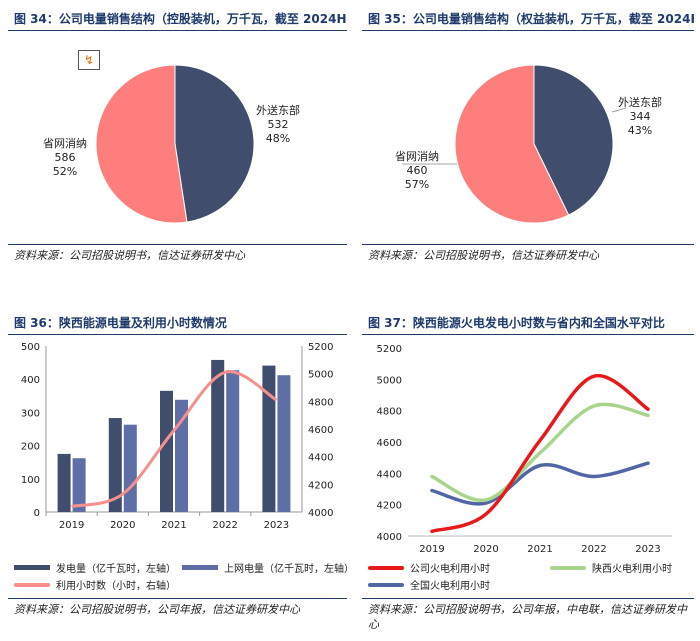 The image size is (700, 641). Describe the element at coordinates (174, 439) in the screenshot. I see `hours-line` at that location.